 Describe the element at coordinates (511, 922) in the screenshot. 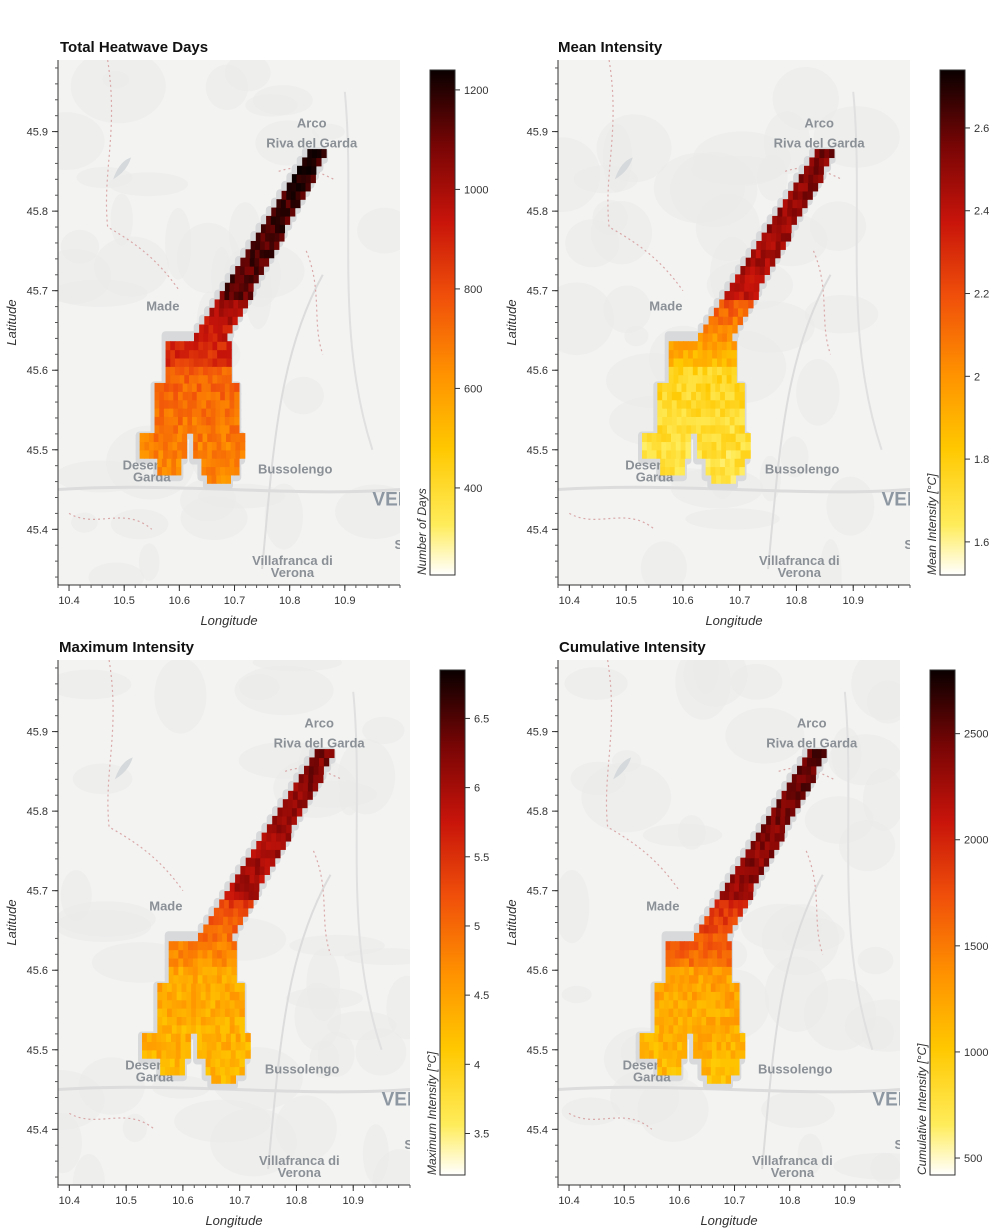

I see `y-axis-label: Latitude` at that location.